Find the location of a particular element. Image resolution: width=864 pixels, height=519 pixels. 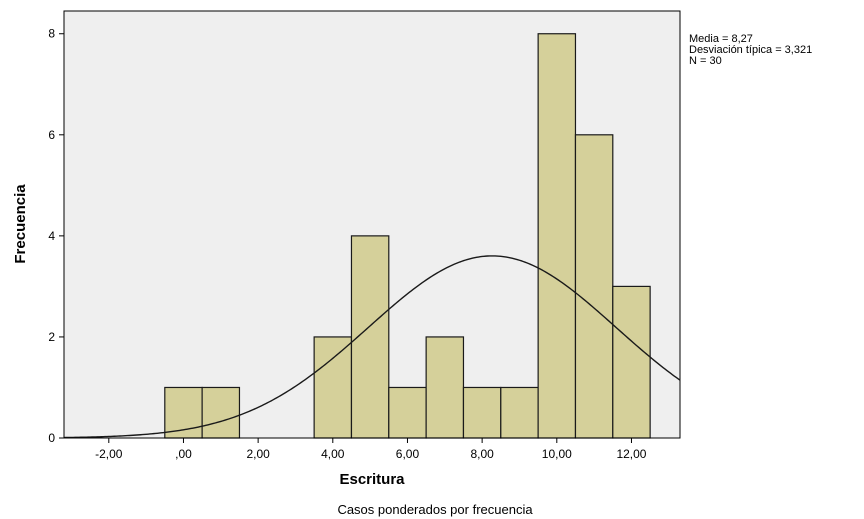

stat-mean: Media = 8,27 is located at coordinates (721, 39).